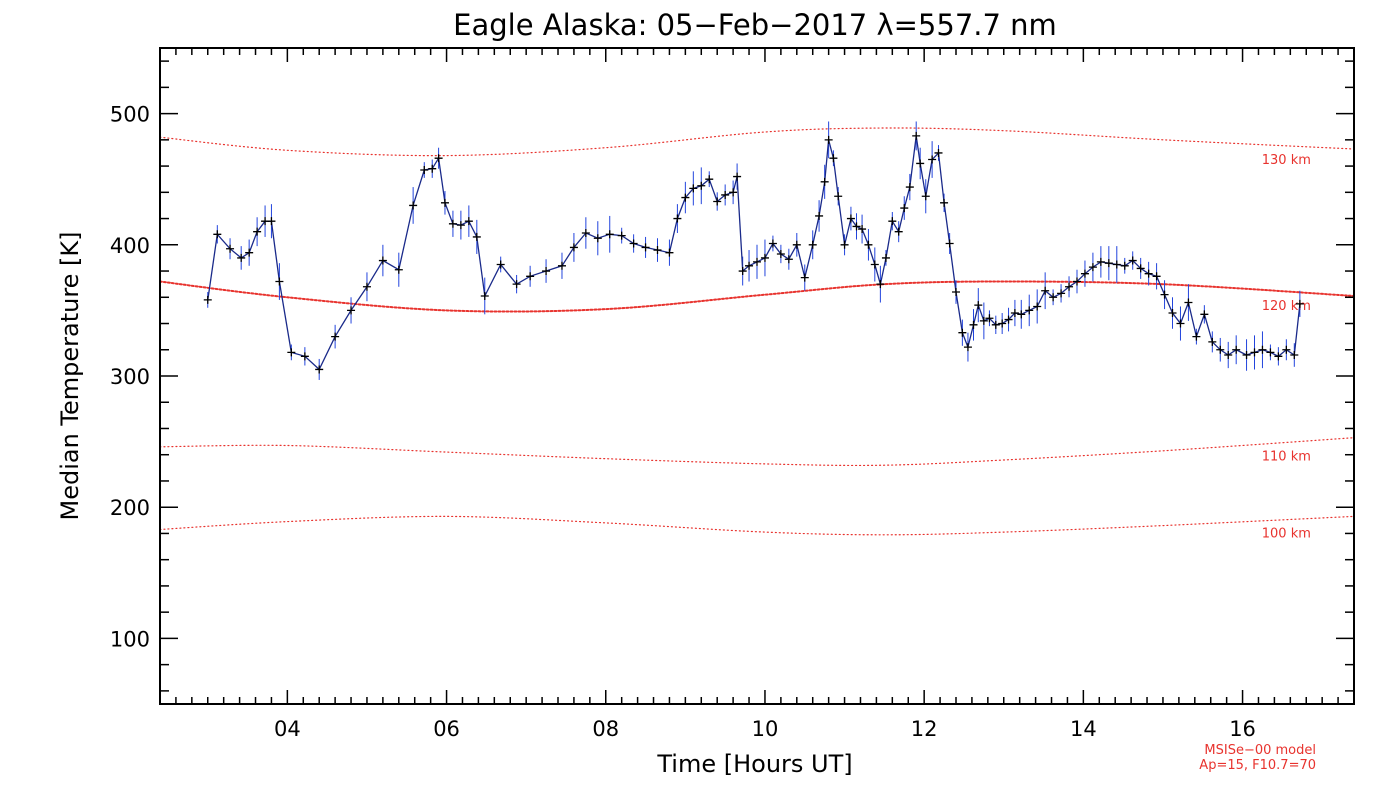 Image resolution: width=1400 pixels, height=800 pixels. What do you see at coordinates (1286, 534) in the screenshot?
I see `model-label-100-km: 100 km` at bounding box center [1286, 534].